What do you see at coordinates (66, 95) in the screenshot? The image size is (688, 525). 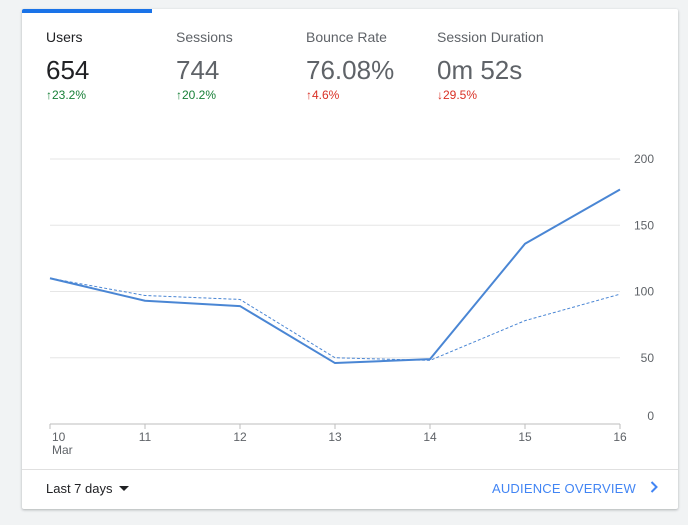 I see `metric-change: ↑23.2%` at bounding box center [66, 95].